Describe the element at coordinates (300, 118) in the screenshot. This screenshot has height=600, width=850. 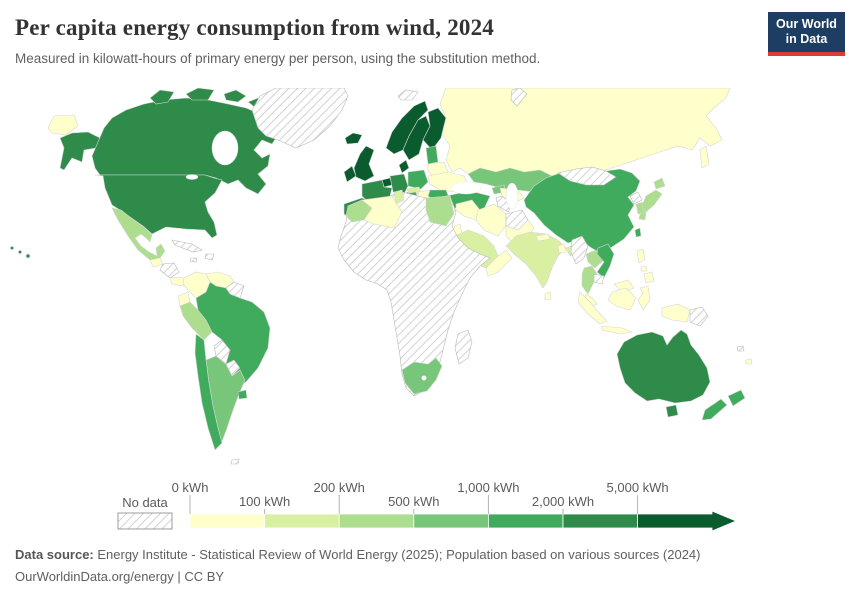
I see `country-greenland` at that location.